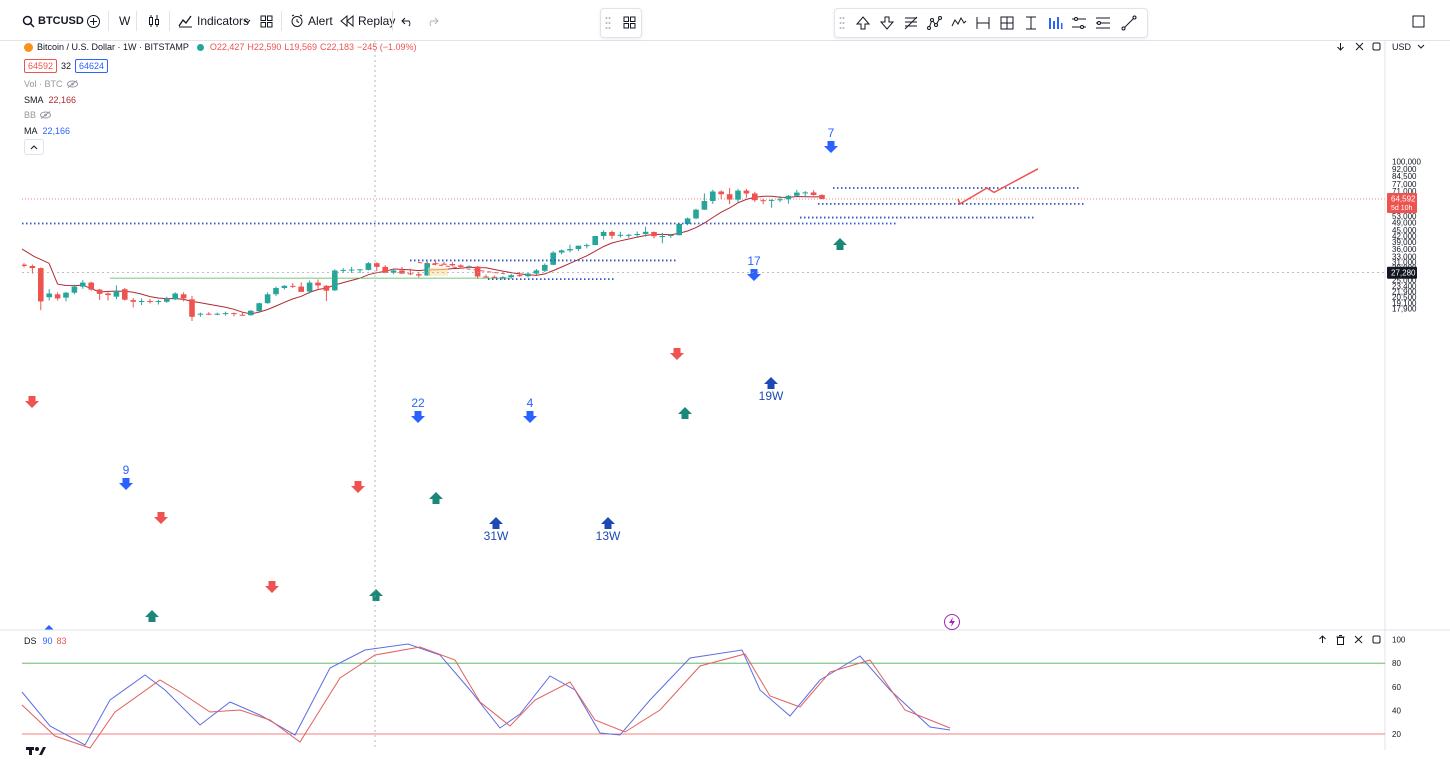 Image resolution: width=1450 pixels, height=760 pixels. Describe the element at coordinates (1408, 47) in the screenshot. I see `currency-selector: USD` at that location.